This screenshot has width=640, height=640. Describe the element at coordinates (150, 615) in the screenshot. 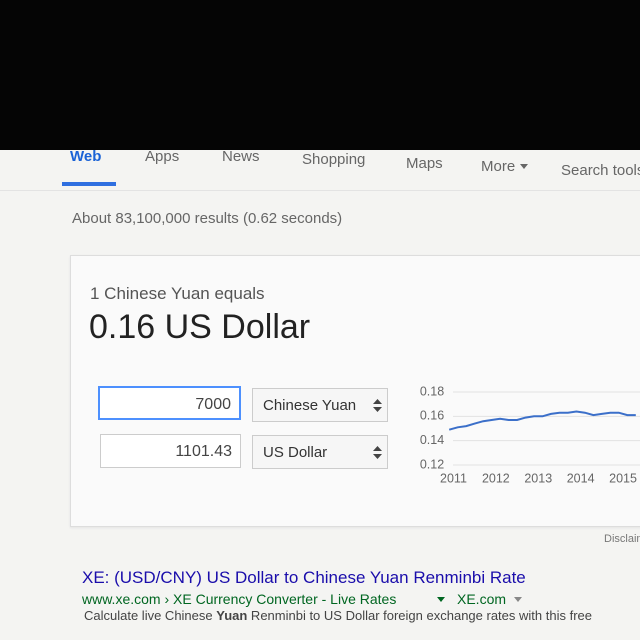

I see `snippet-text: Calculate live Chinese` at that location.